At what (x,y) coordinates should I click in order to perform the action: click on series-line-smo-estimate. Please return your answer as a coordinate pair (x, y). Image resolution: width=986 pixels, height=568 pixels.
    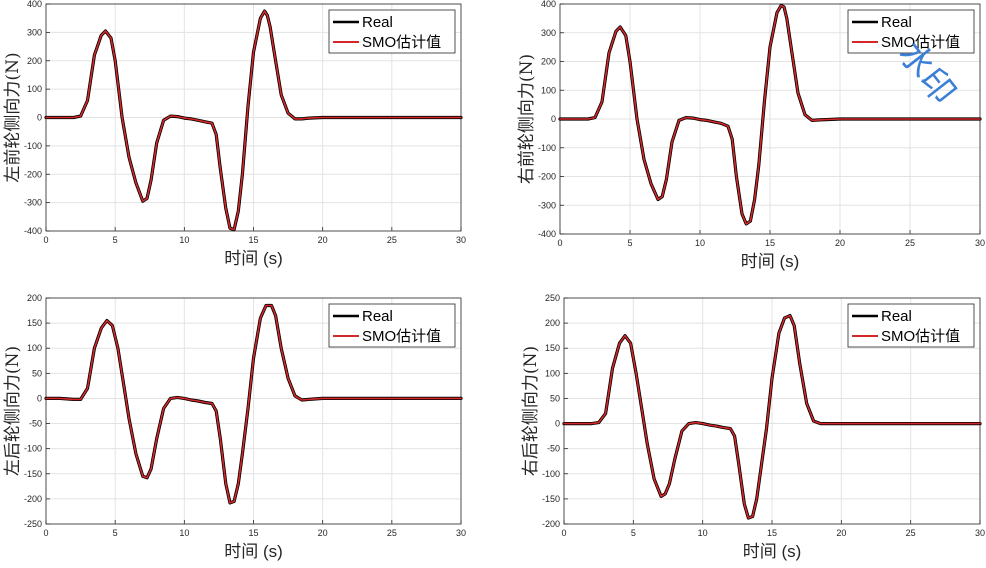
    Looking at the image, I should click on (253, 404).